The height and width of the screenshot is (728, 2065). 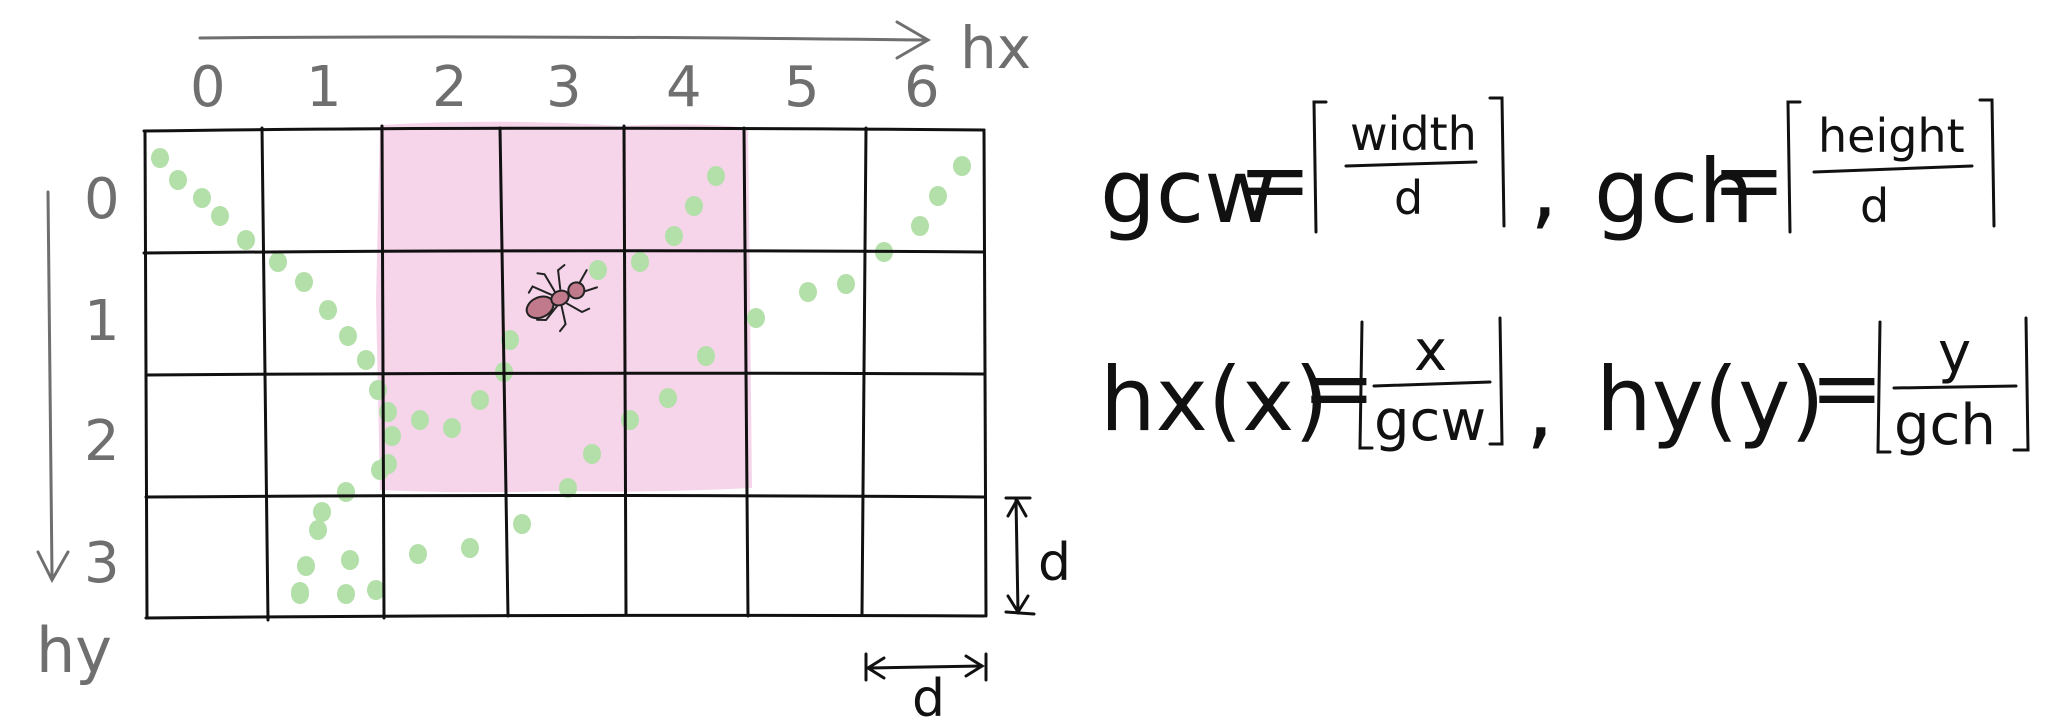 I want to click on formula-gch: gch = height d, so click(x=1795, y=170).